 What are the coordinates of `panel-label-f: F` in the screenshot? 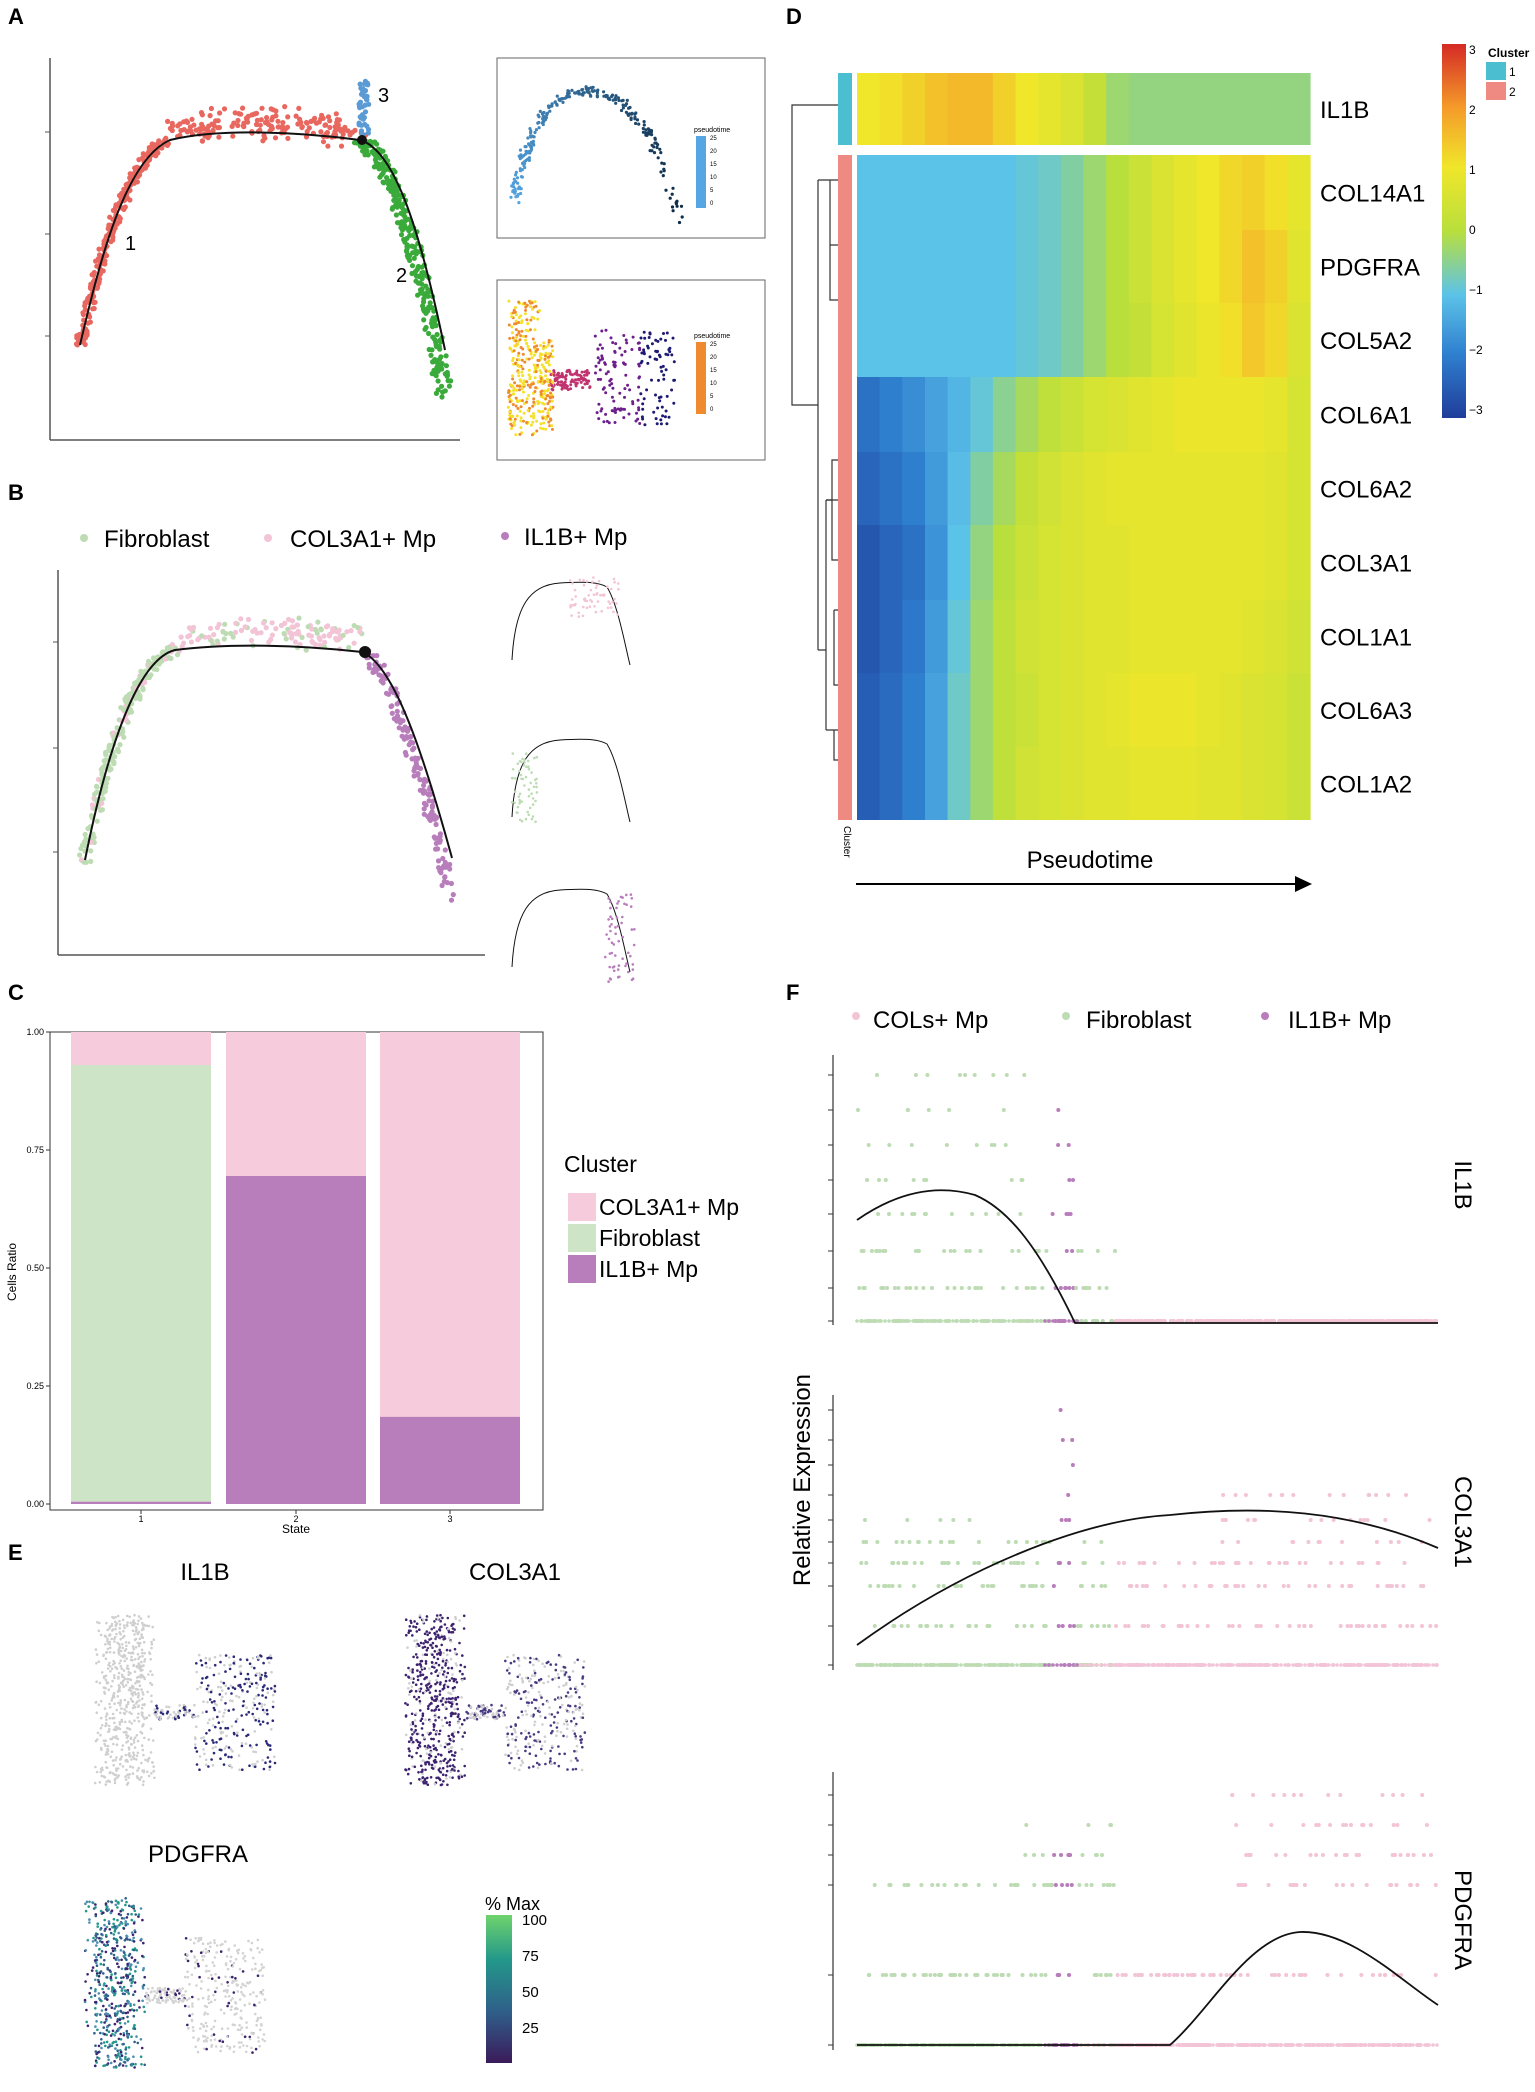 It's located at (792, 992).